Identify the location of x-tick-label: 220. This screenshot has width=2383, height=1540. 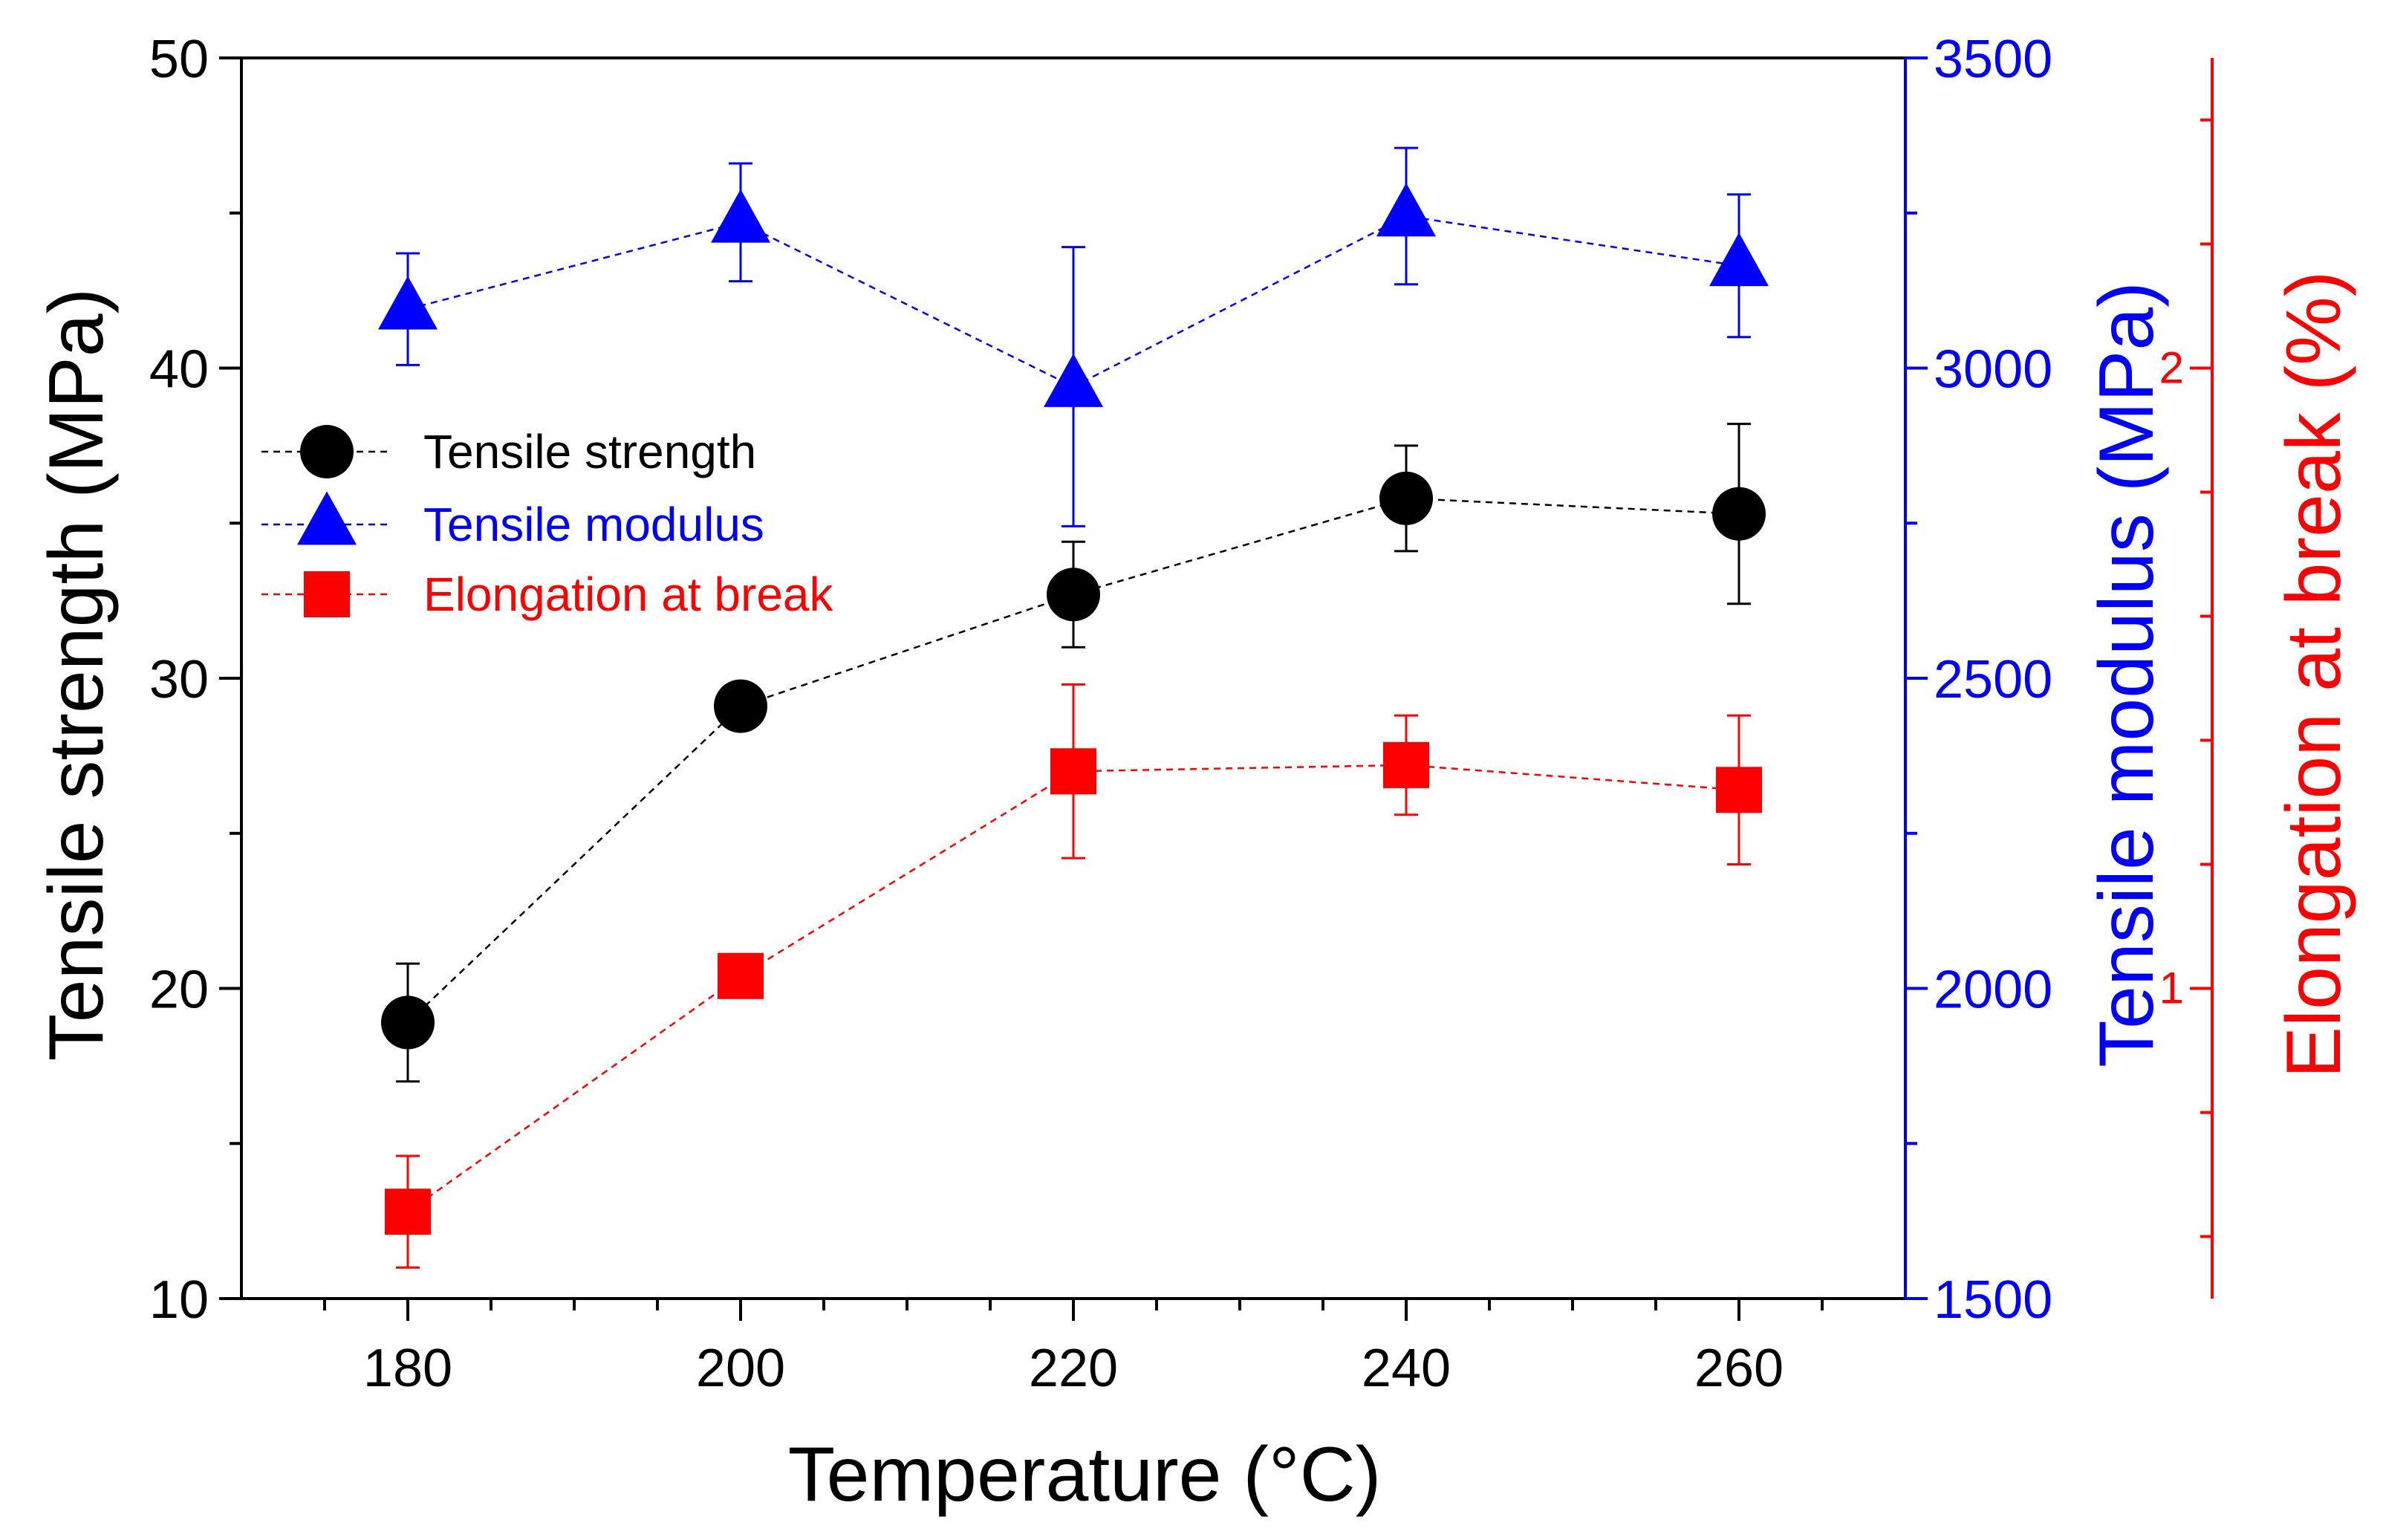
(1073, 1368).